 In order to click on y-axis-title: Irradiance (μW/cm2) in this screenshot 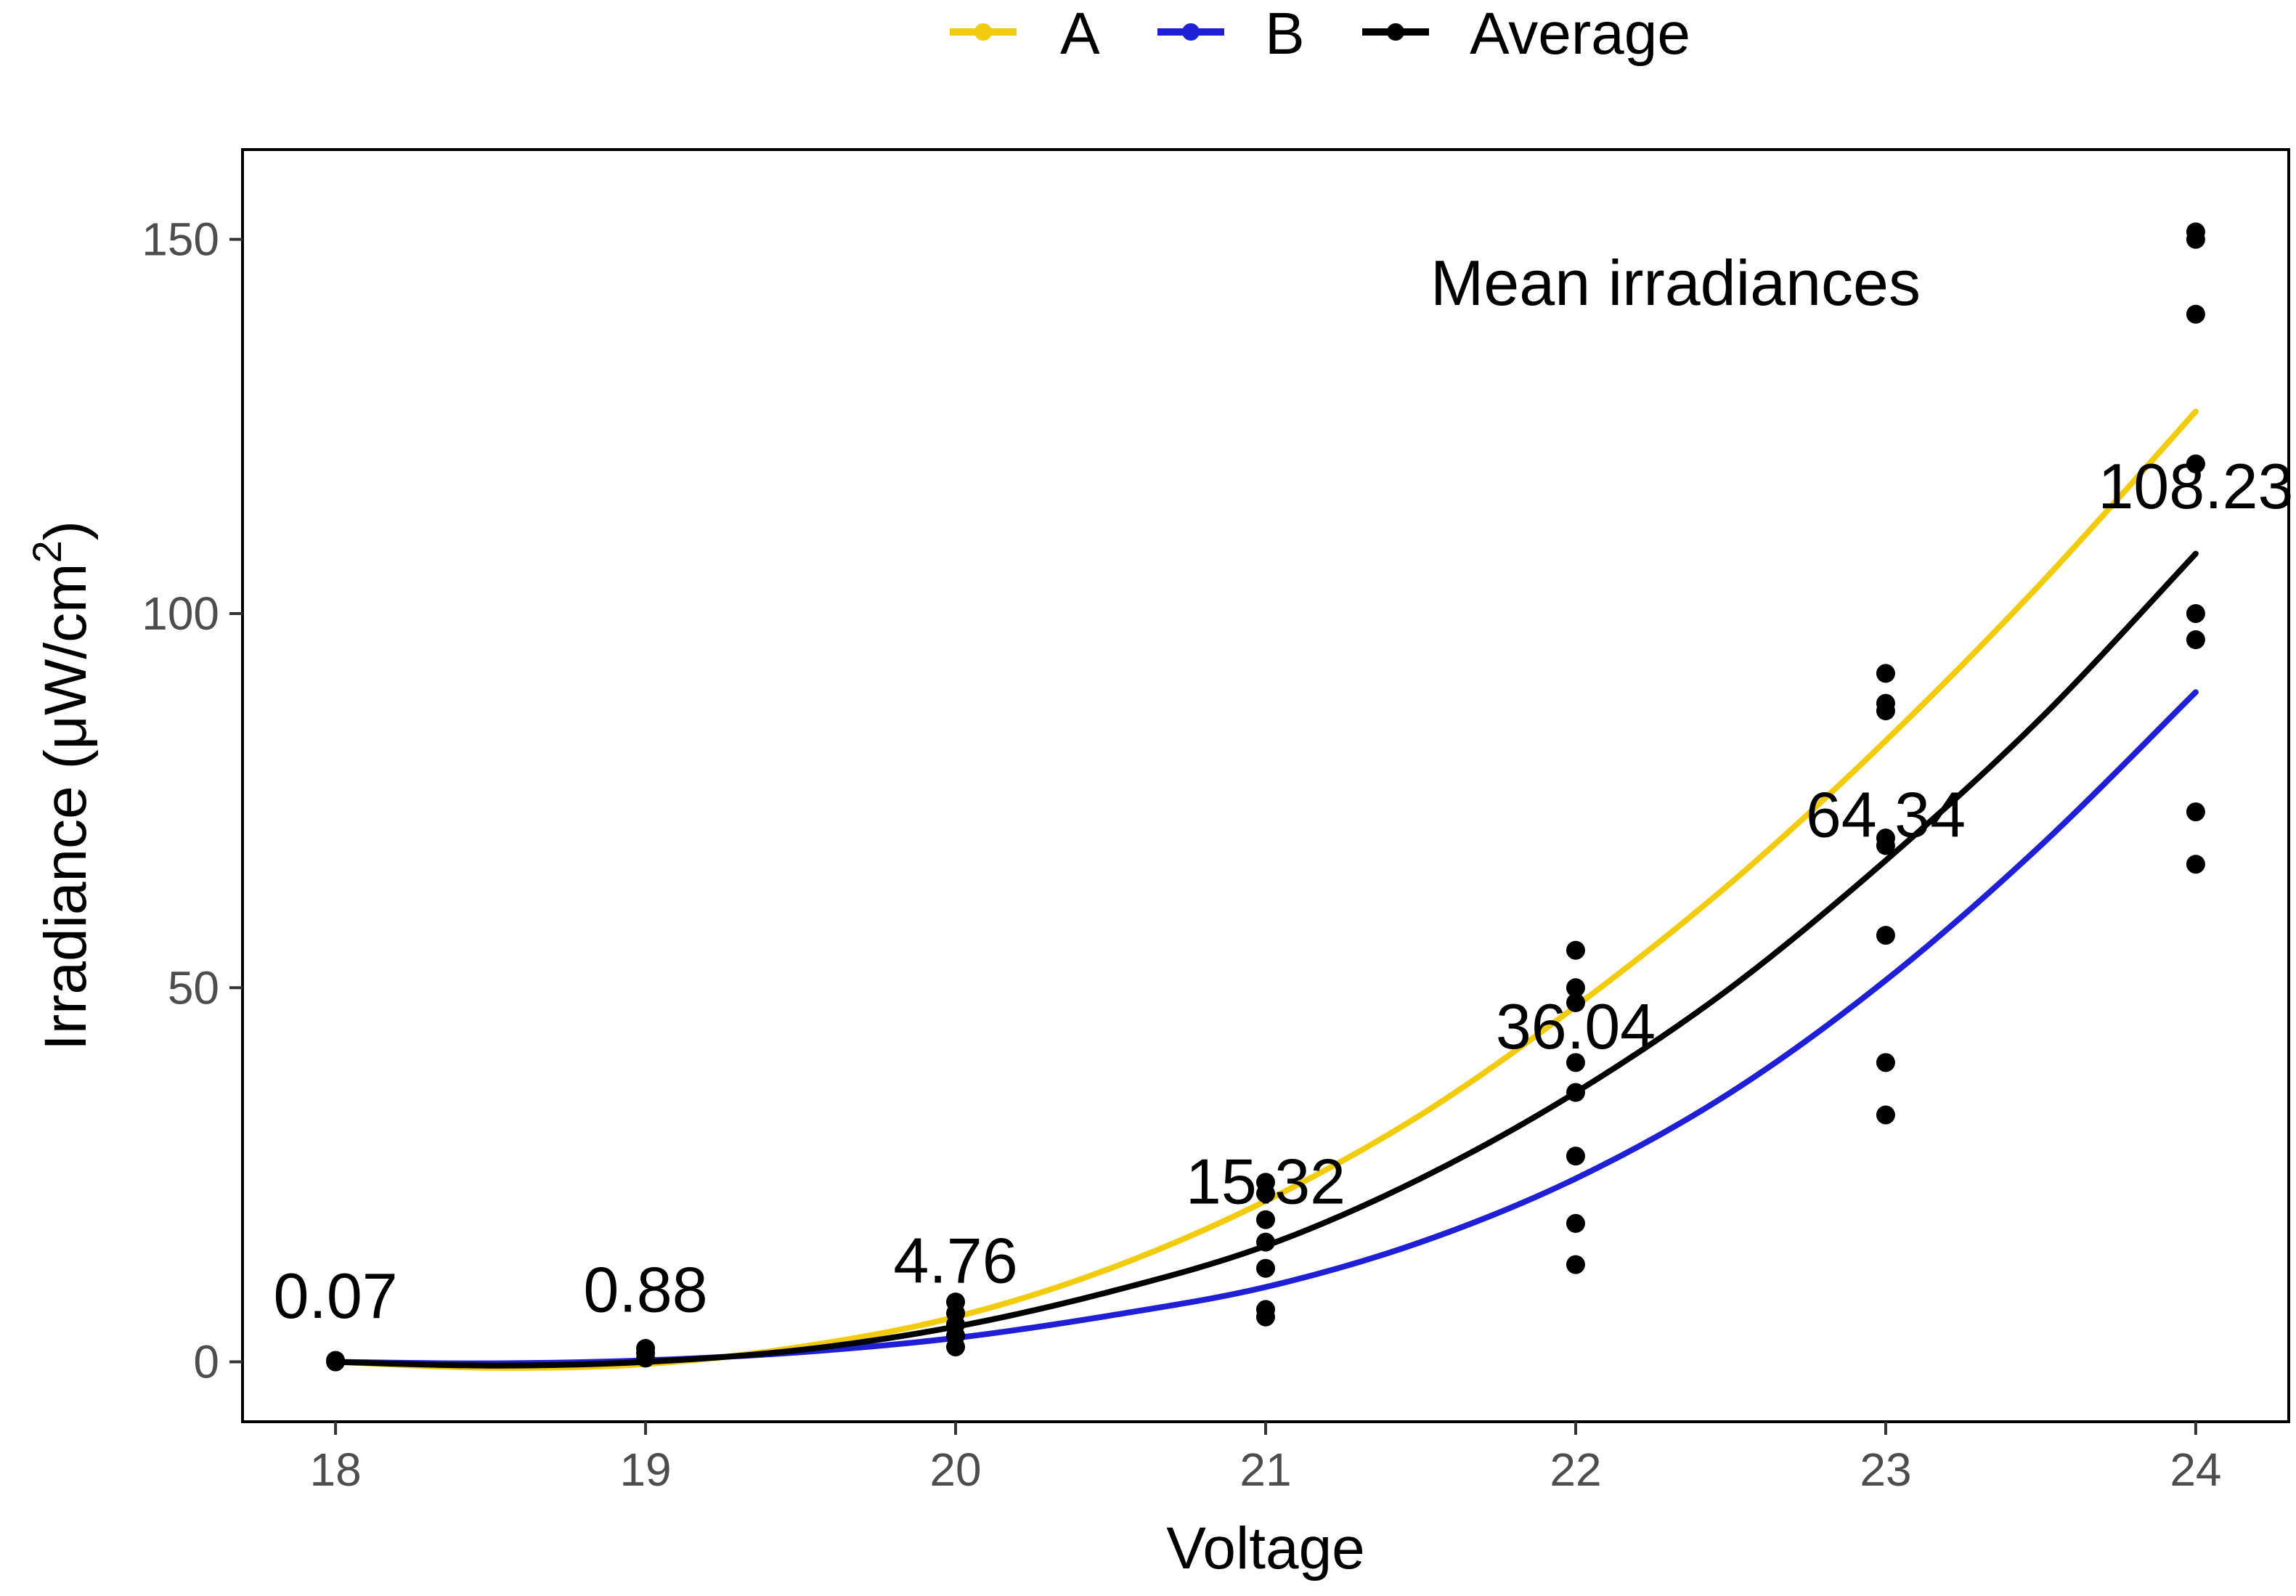, I will do `click(61, 786)`.